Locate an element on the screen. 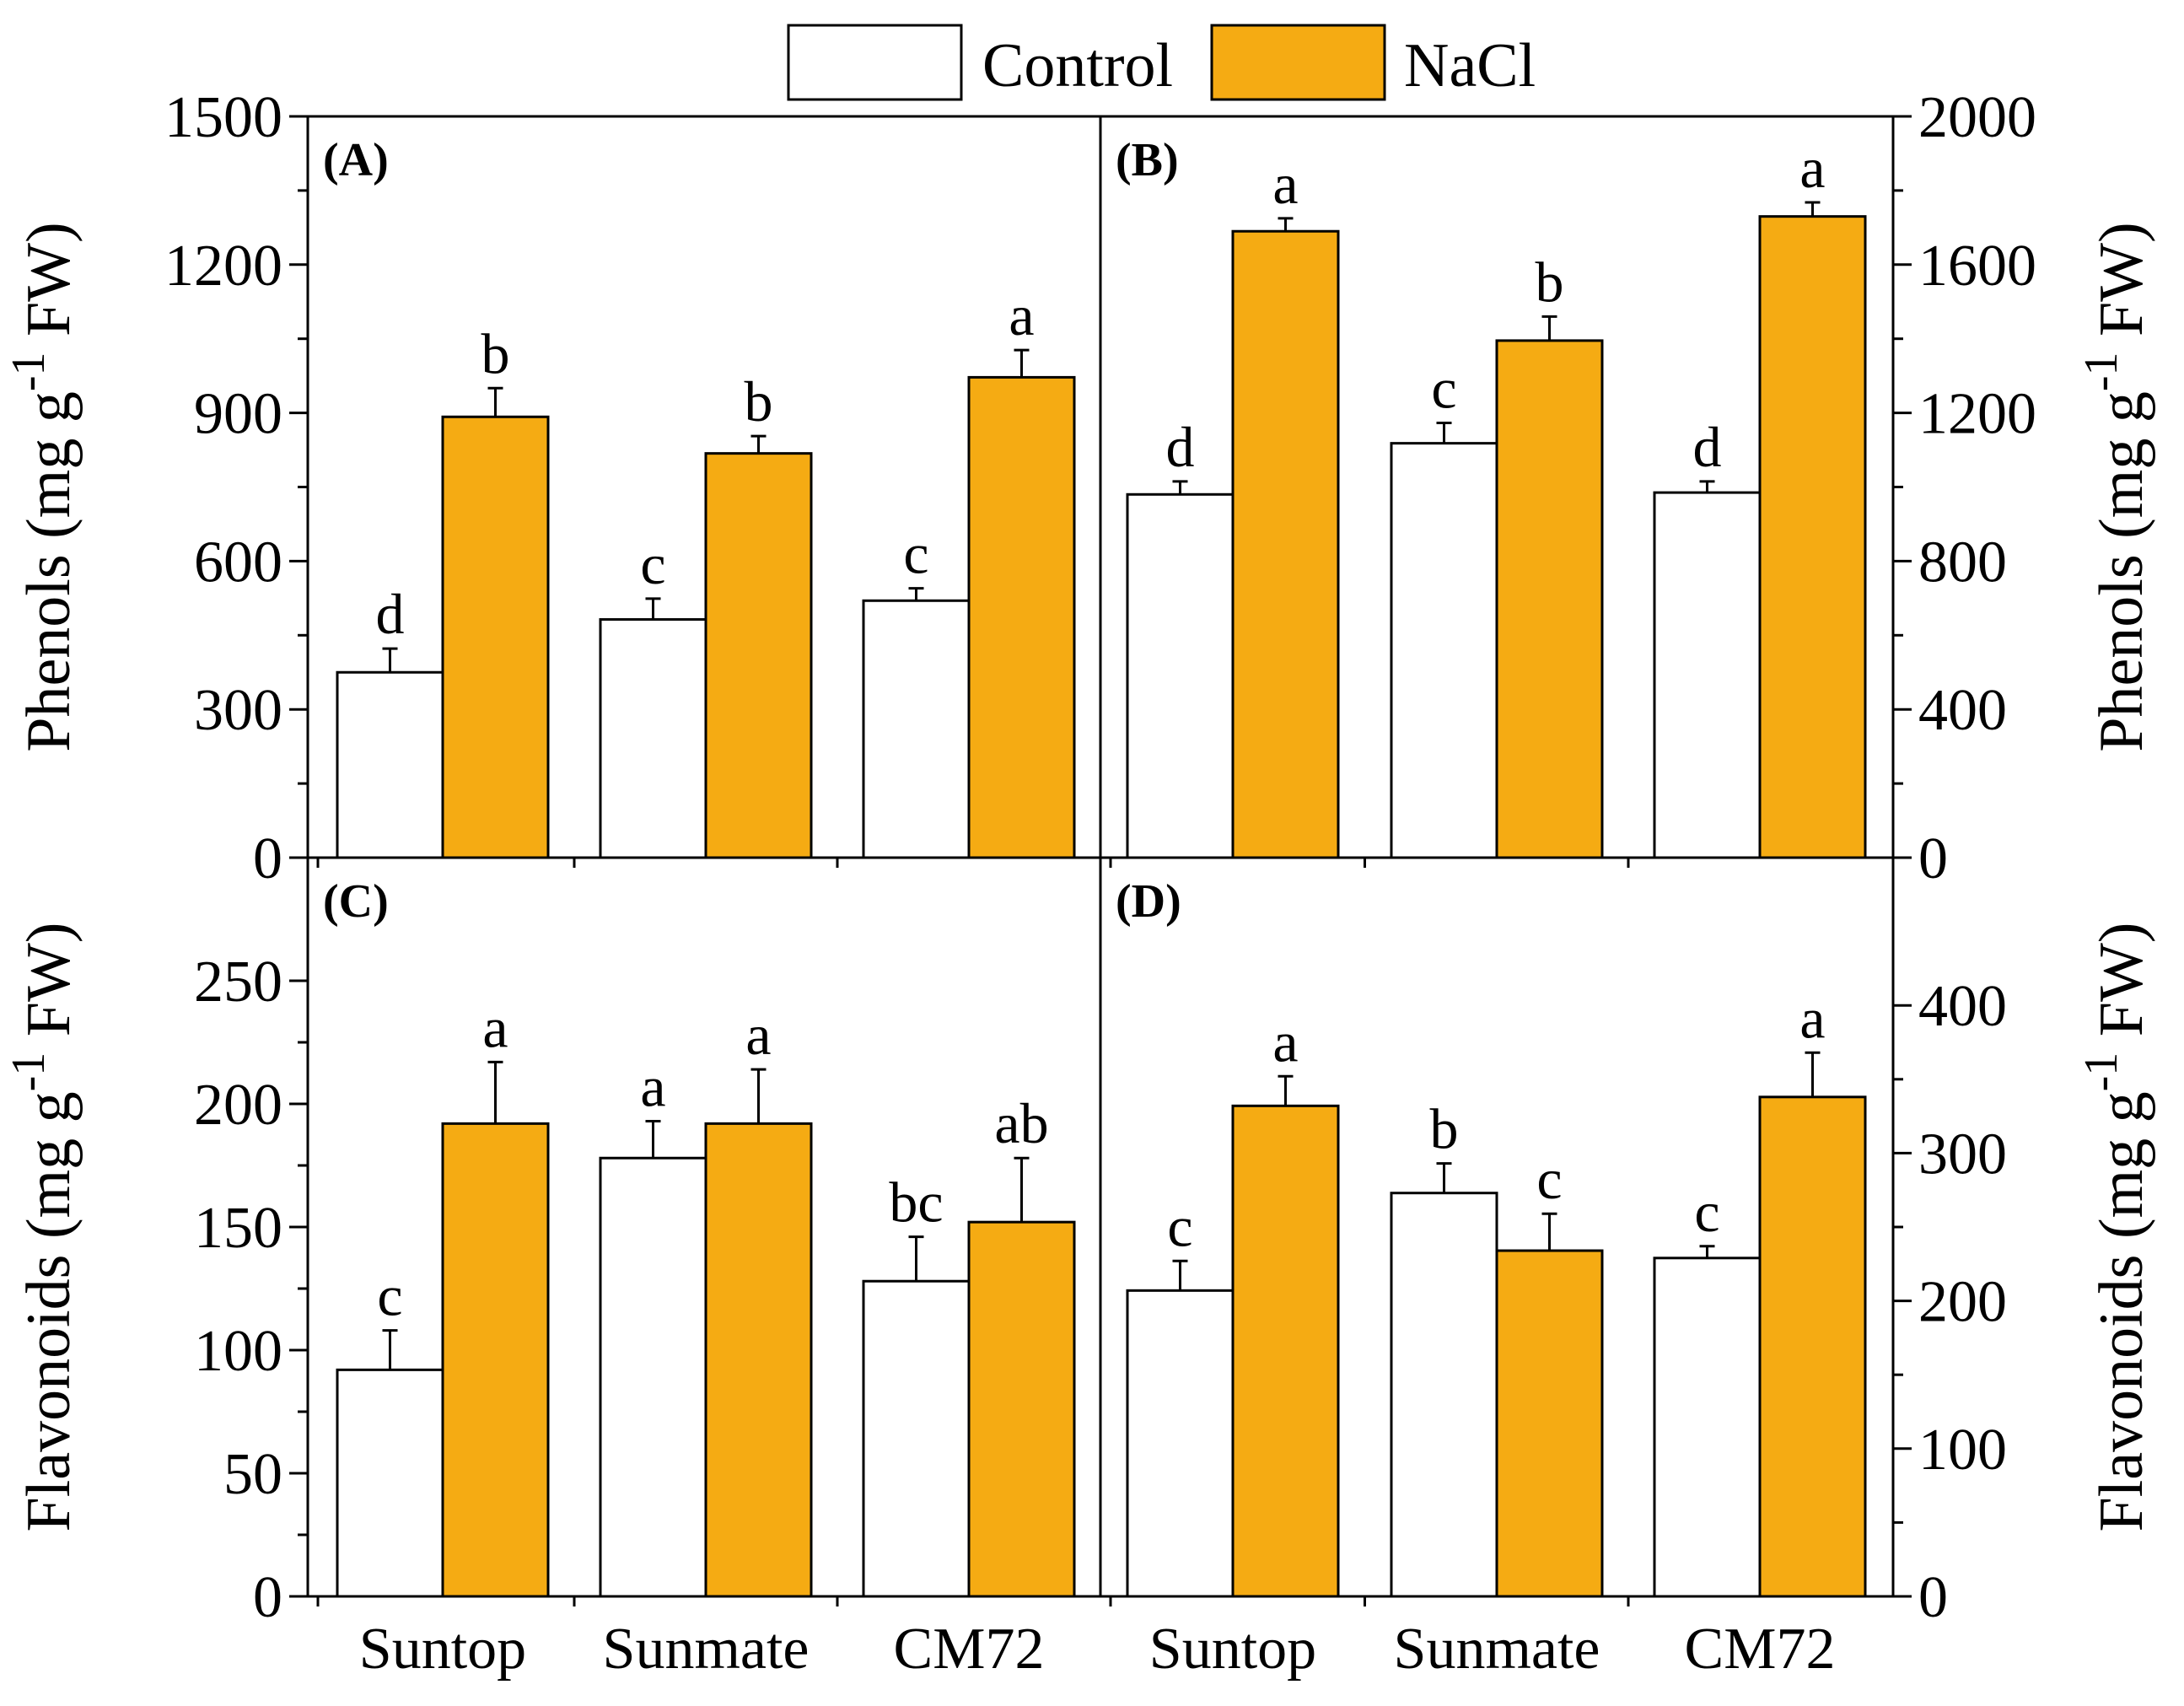 This screenshot has width=2184, height=1706. panel-a-sig-letter: d is located at coordinates (391, 614).